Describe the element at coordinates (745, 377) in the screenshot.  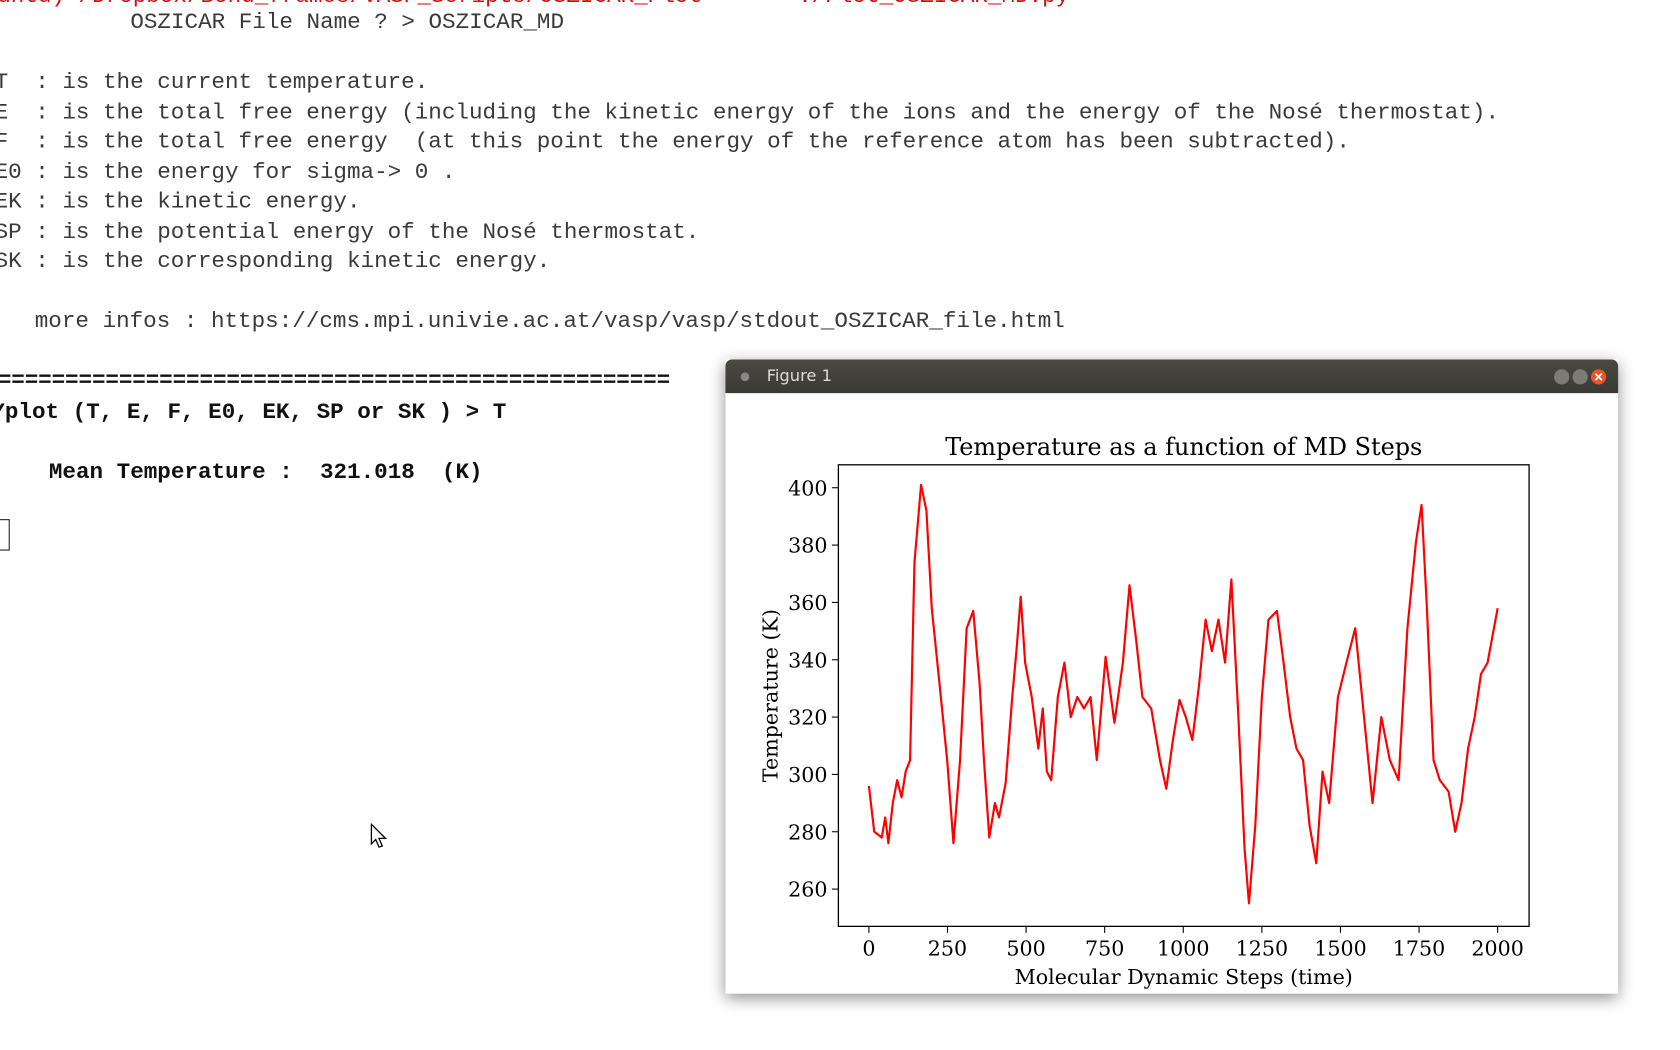
I see `window-icon` at that location.